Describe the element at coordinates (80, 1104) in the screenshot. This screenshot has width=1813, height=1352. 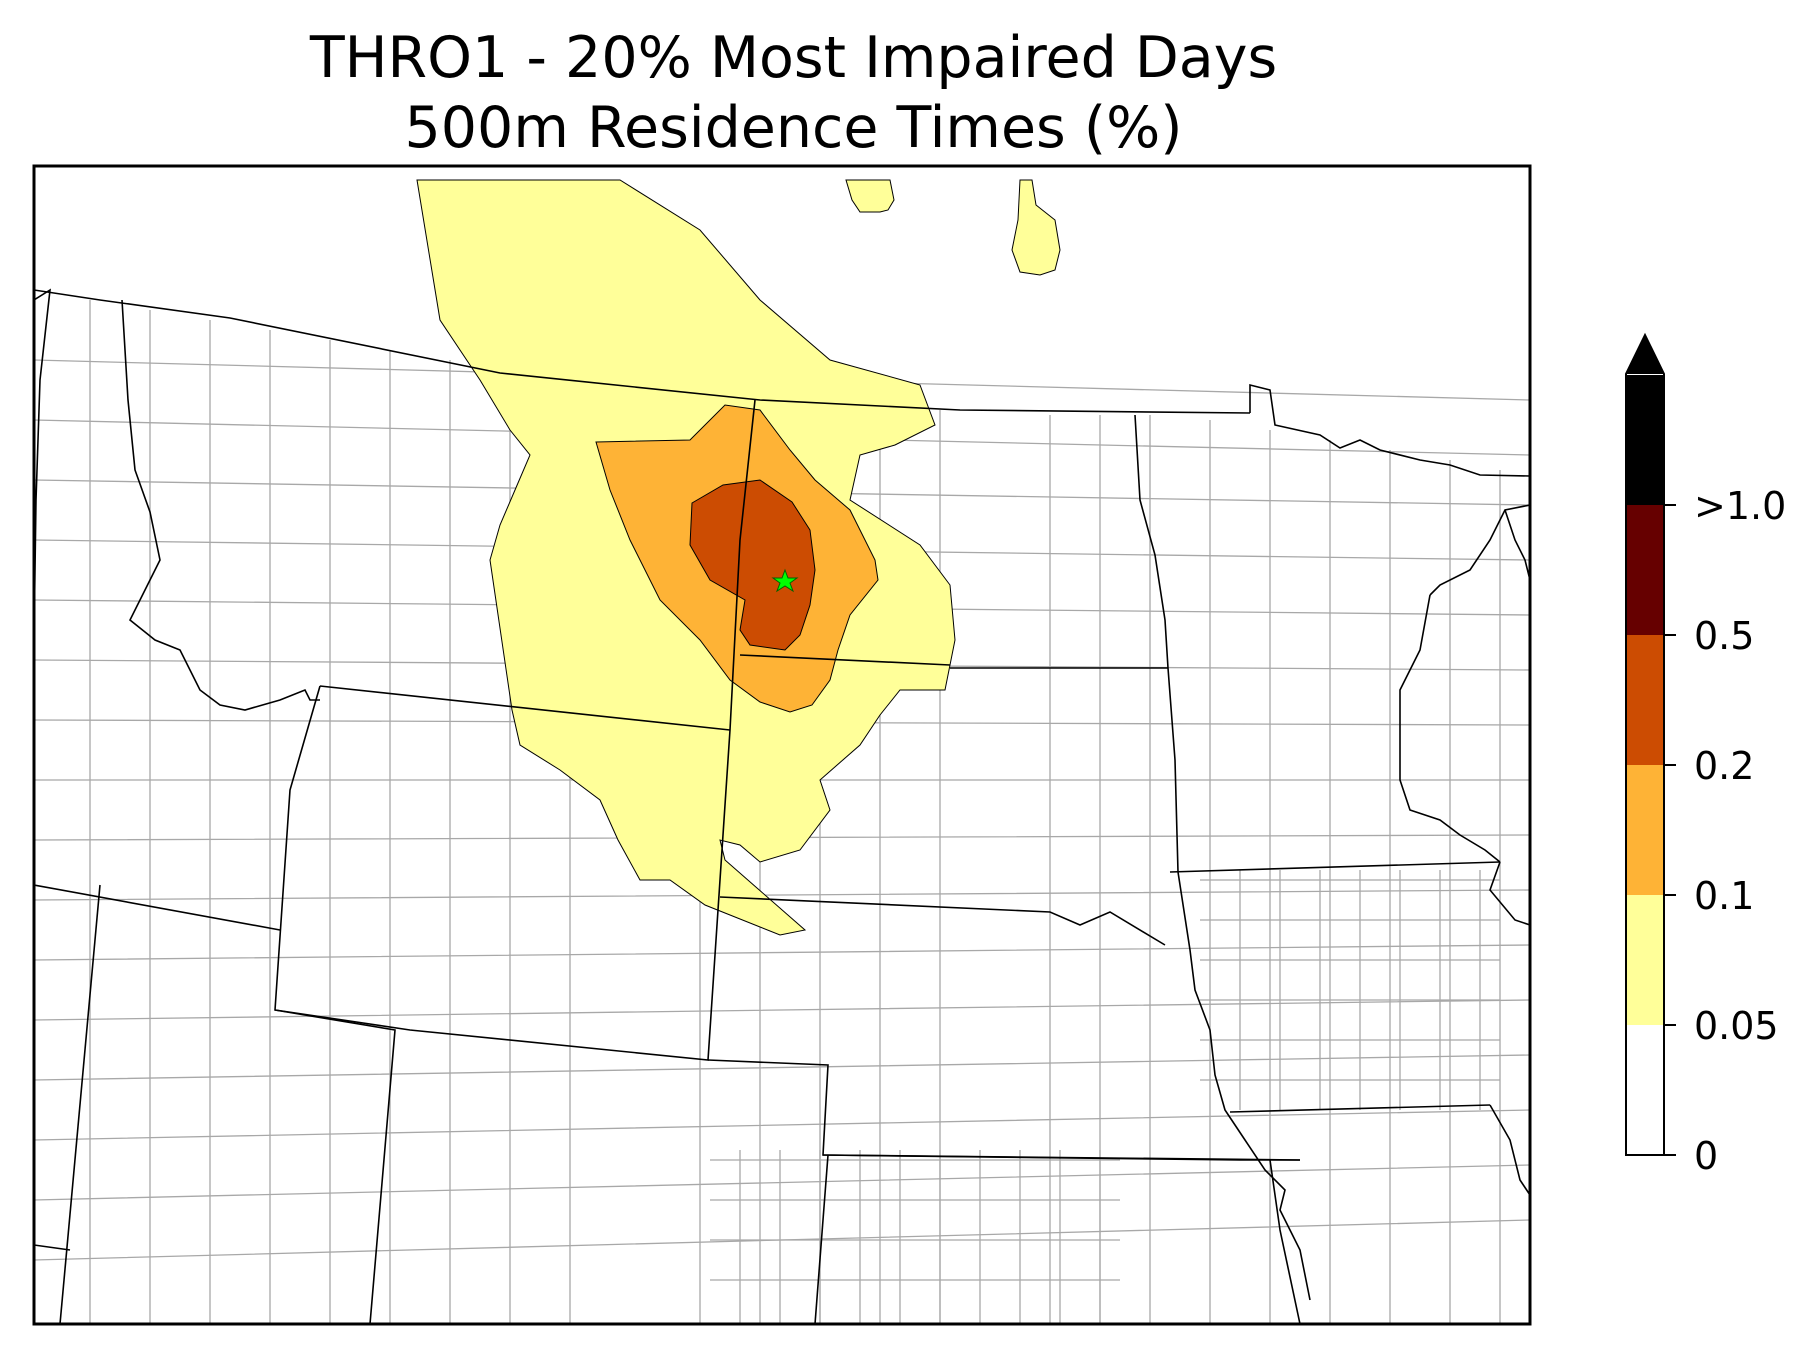
I see `utah-border` at that location.